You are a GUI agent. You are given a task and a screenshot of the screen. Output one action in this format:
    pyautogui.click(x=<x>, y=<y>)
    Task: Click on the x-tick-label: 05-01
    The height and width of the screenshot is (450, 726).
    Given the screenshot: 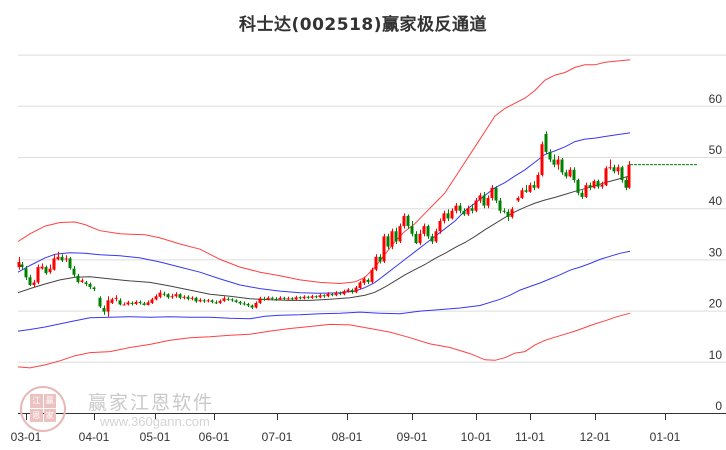 What is the action you would take?
    pyautogui.click(x=155, y=437)
    